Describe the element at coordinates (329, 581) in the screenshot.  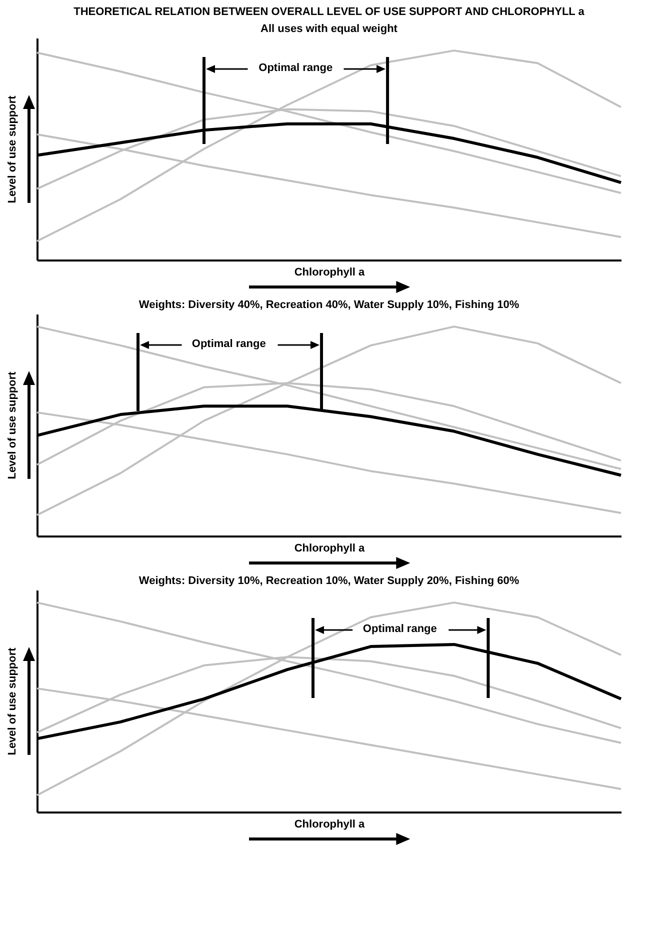
I see `chart-subtitle: Weights: Diversity 10%, Recreation 10%, Water Supply 20%, Fishing 60%` at that location.